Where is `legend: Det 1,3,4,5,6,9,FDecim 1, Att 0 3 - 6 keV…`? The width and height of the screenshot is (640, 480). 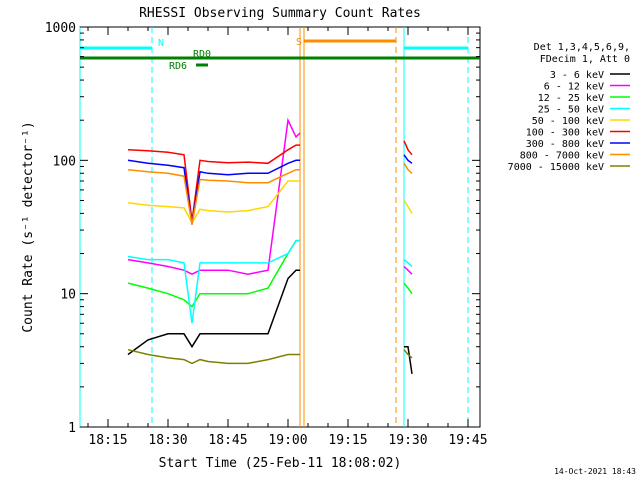 legend: Det 1,3,4,5,6,9,FDecim 1, Att 0 3 - 6 keV… is located at coordinates (569, 107).